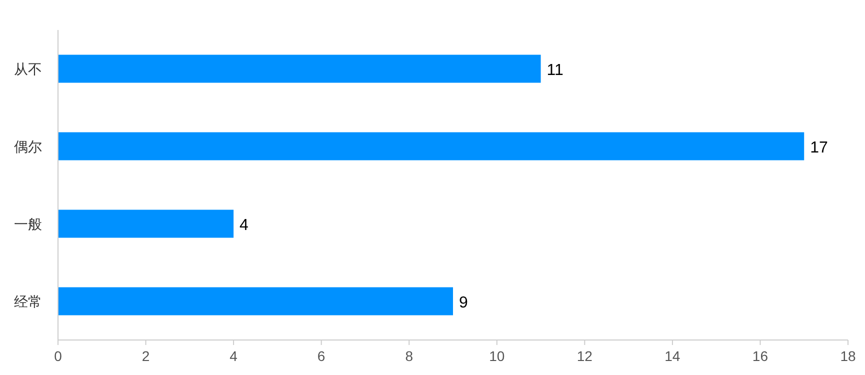 This screenshot has width=865, height=375. I want to click on x-tick-label: 2, so click(146, 356).